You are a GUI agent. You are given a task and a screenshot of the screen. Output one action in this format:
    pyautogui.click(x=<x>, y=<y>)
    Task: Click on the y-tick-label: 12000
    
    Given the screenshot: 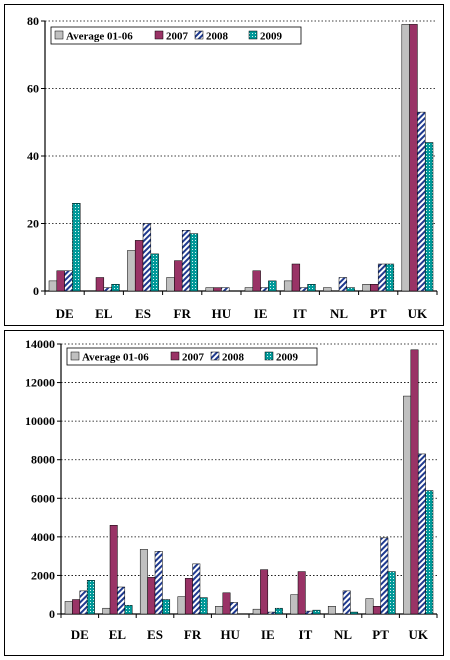 What is the action you would take?
    pyautogui.click(x=40, y=383)
    